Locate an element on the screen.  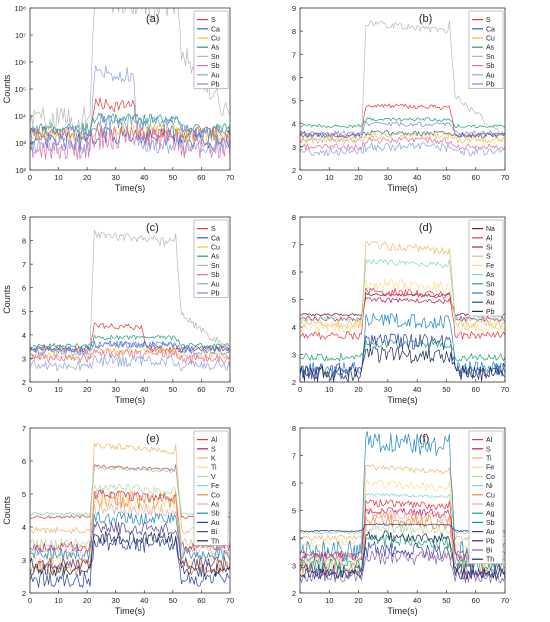
legend-entry: Al is located at coordinates (489, 440).